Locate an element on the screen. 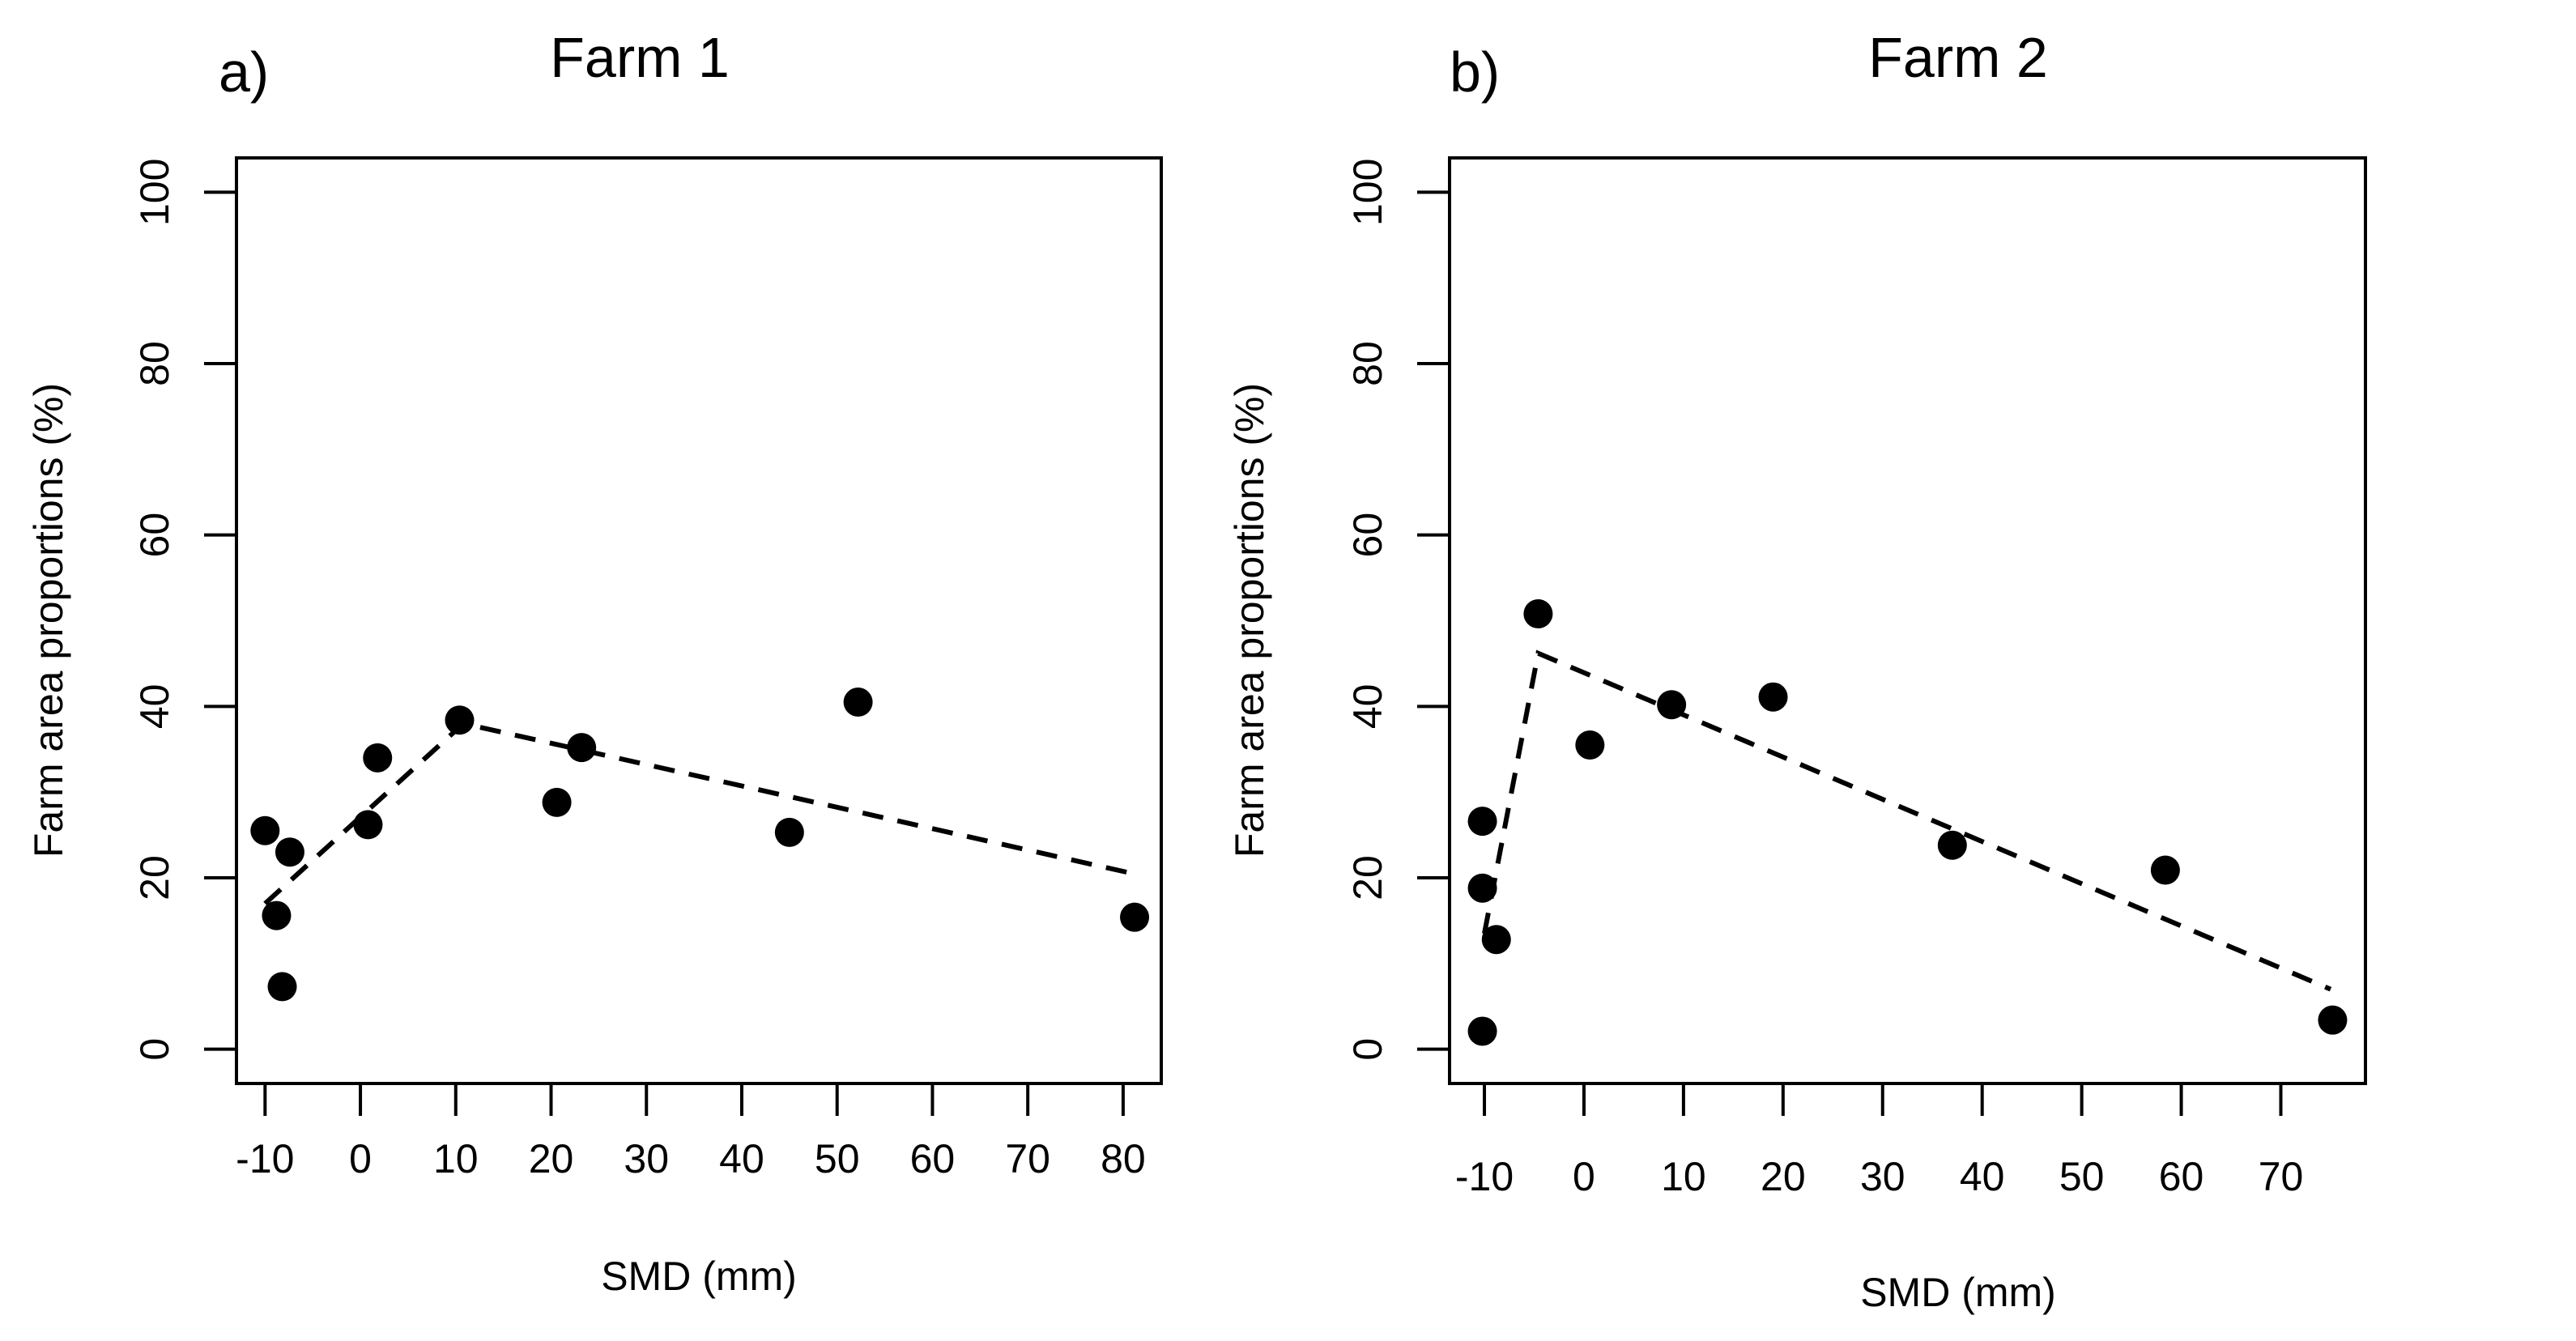  panel-b-x-tick-label-7: 60 is located at coordinates (2181, 1176).